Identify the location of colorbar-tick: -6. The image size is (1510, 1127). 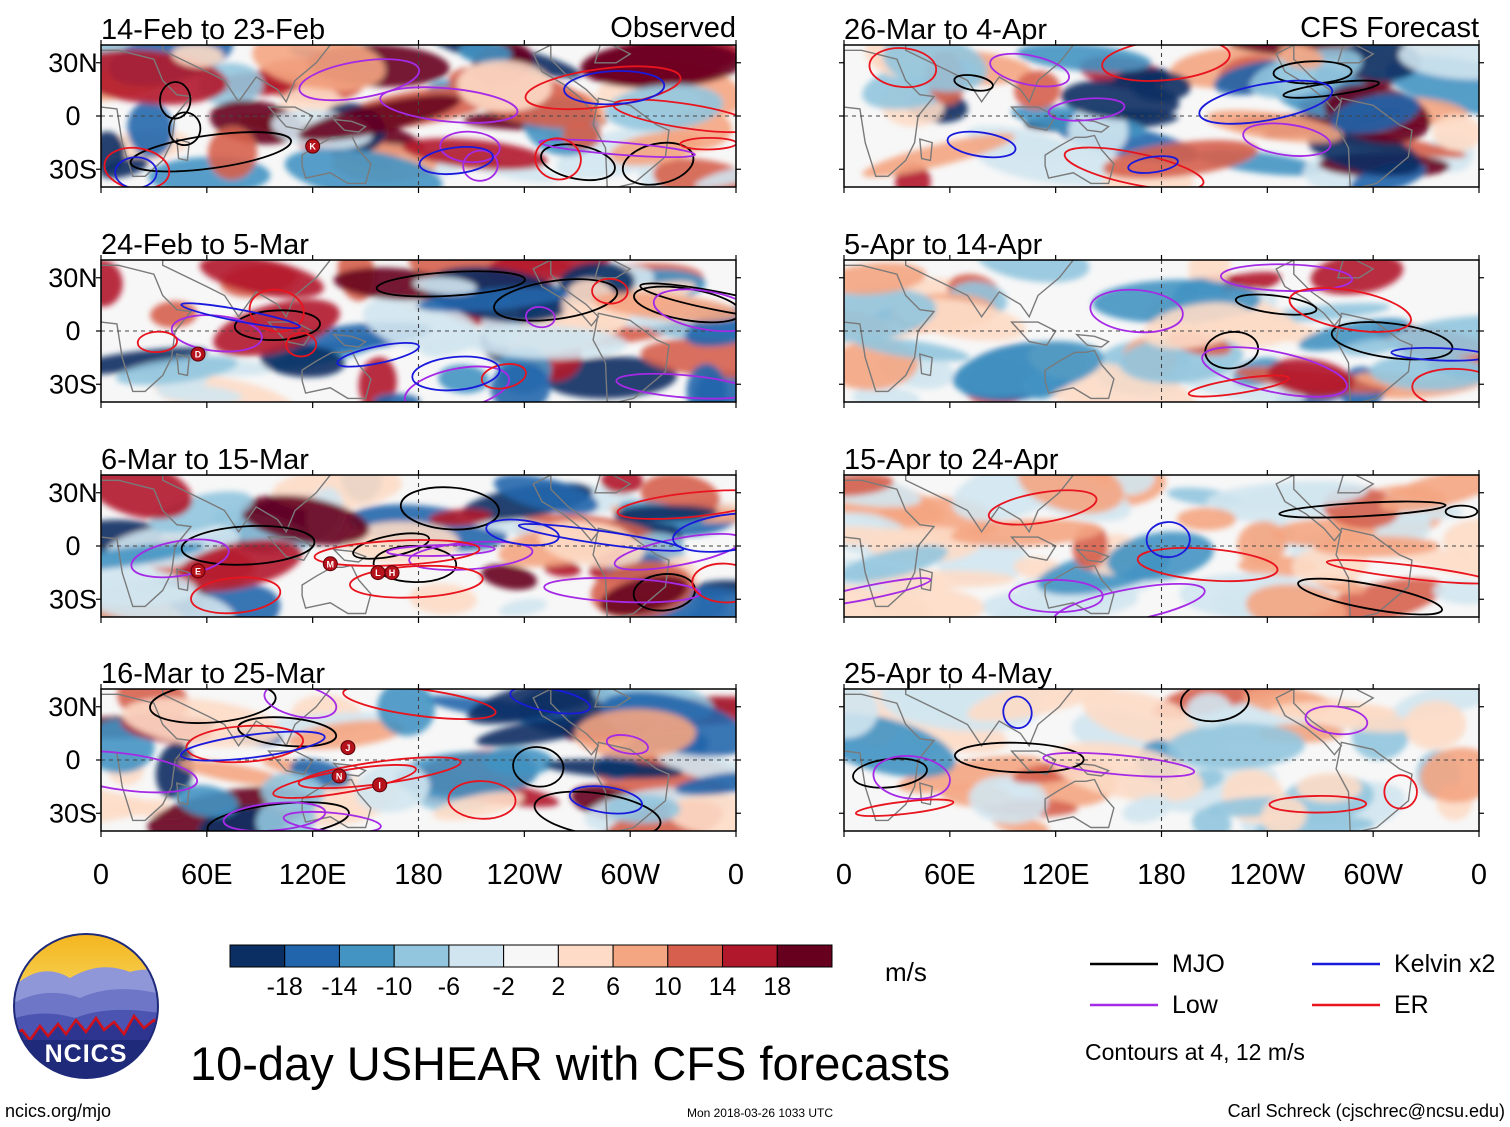
(449, 987).